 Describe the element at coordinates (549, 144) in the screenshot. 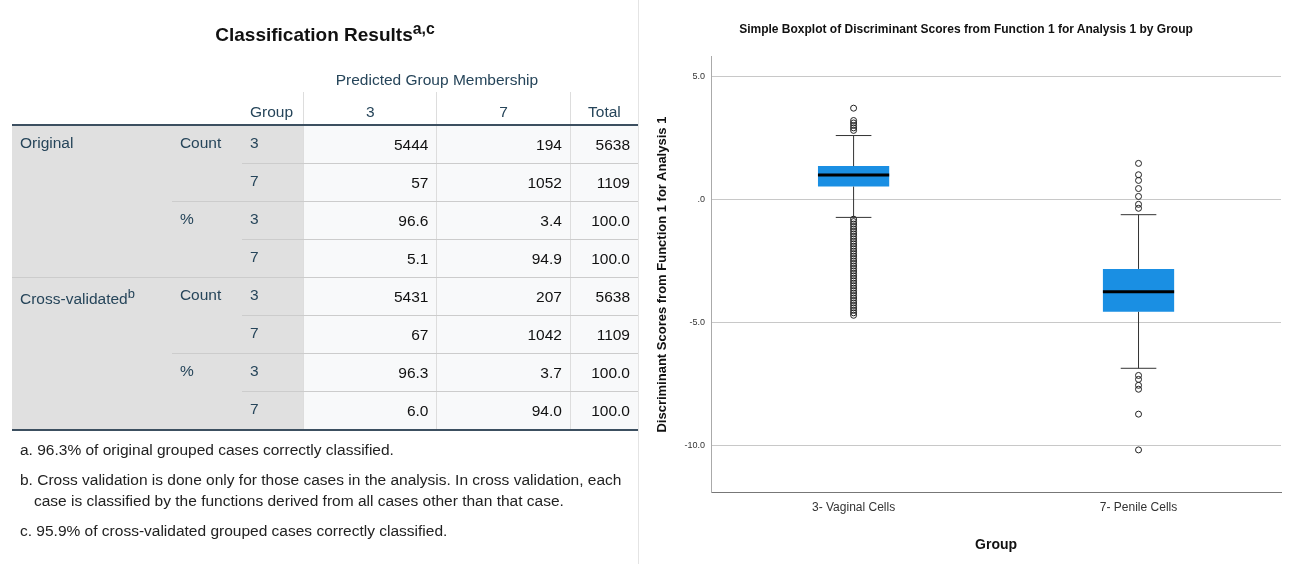

I see `text: 194` at that location.